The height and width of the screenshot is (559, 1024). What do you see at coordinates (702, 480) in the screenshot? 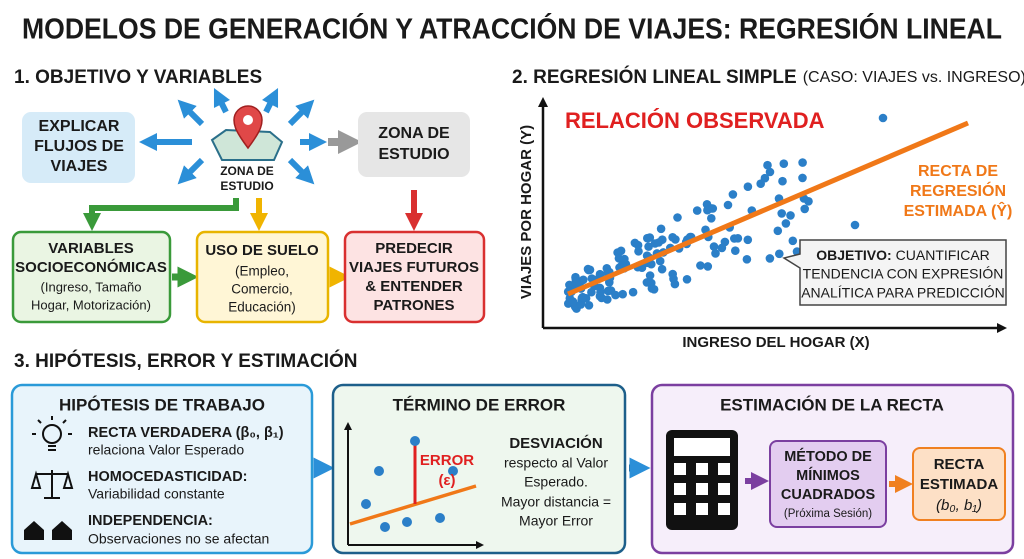
I see `calculator-icon` at bounding box center [702, 480].